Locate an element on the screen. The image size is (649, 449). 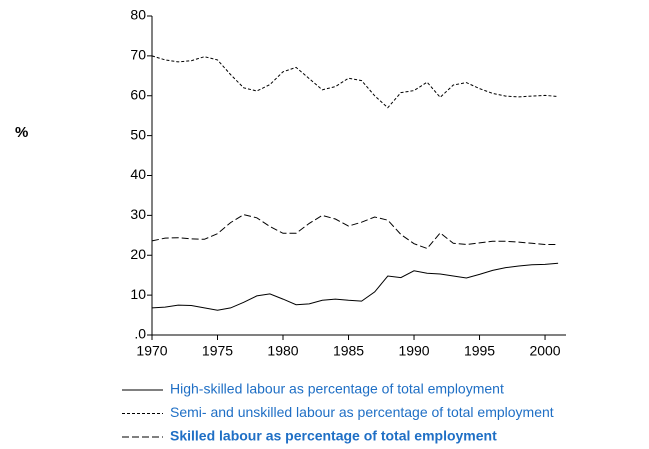
x-tick-label: 1980 is located at coordinates (282, 351).